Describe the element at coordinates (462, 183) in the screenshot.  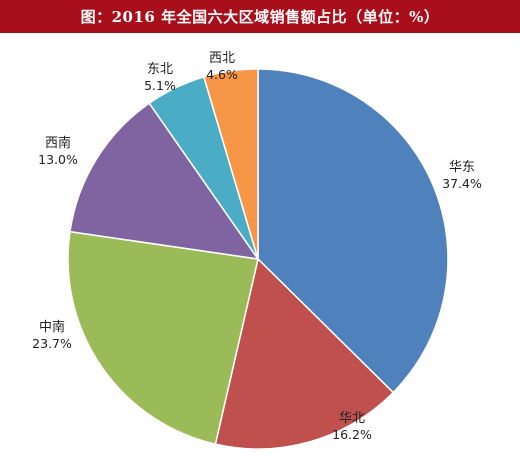
I see `slice-value-east: 37.4%` at that location.